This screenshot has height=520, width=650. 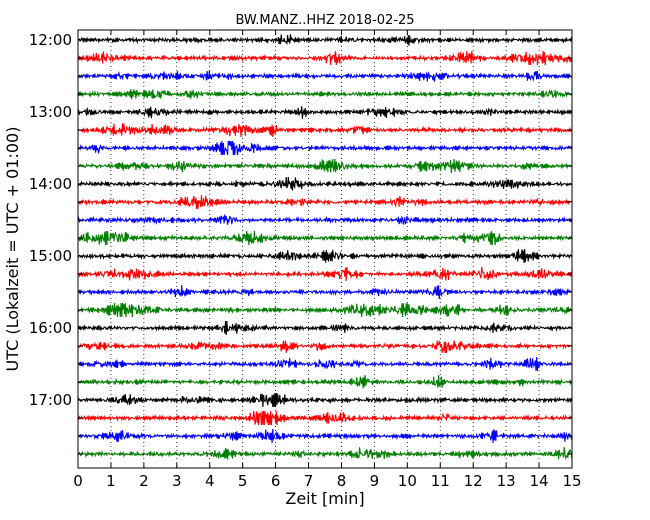 What do you see at coordinates (12, 249) in the screenshot?
I see `y-axis-label: UTC (Lokalzeit = UTC + 01:00)` at bounding box center [12, 249].